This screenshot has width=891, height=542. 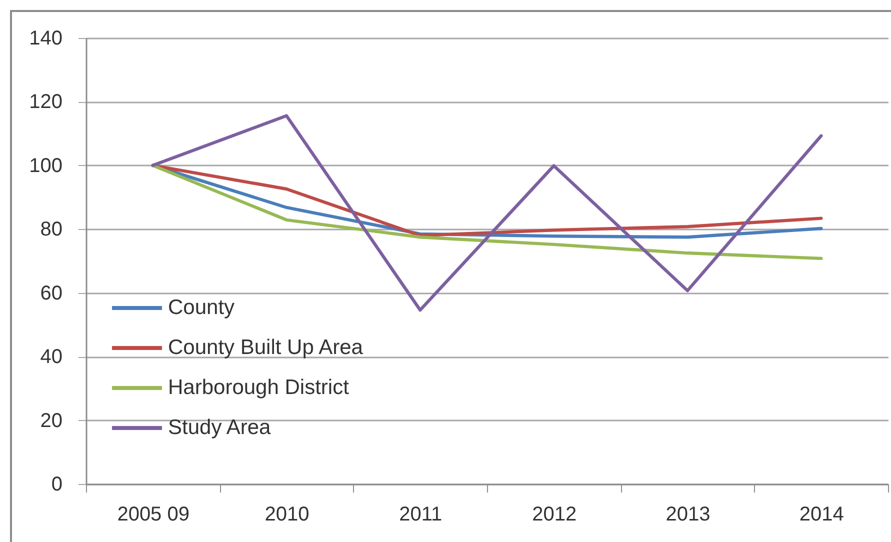 What do you see at coordinates (554, 515) in the screenshot?
I see `x-tick-label: 2012` at bounding box center [554, 515].